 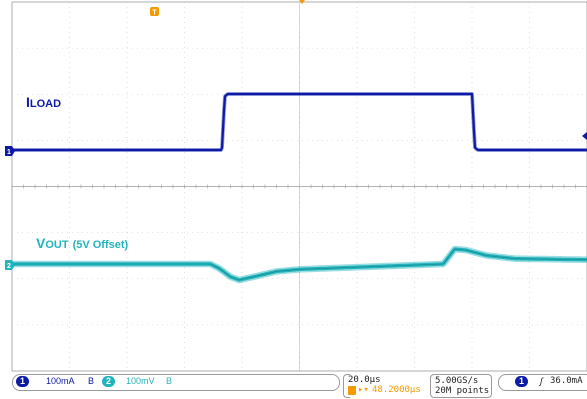 I want to click on ch2-waveform-group, so click(x=298, y=264).